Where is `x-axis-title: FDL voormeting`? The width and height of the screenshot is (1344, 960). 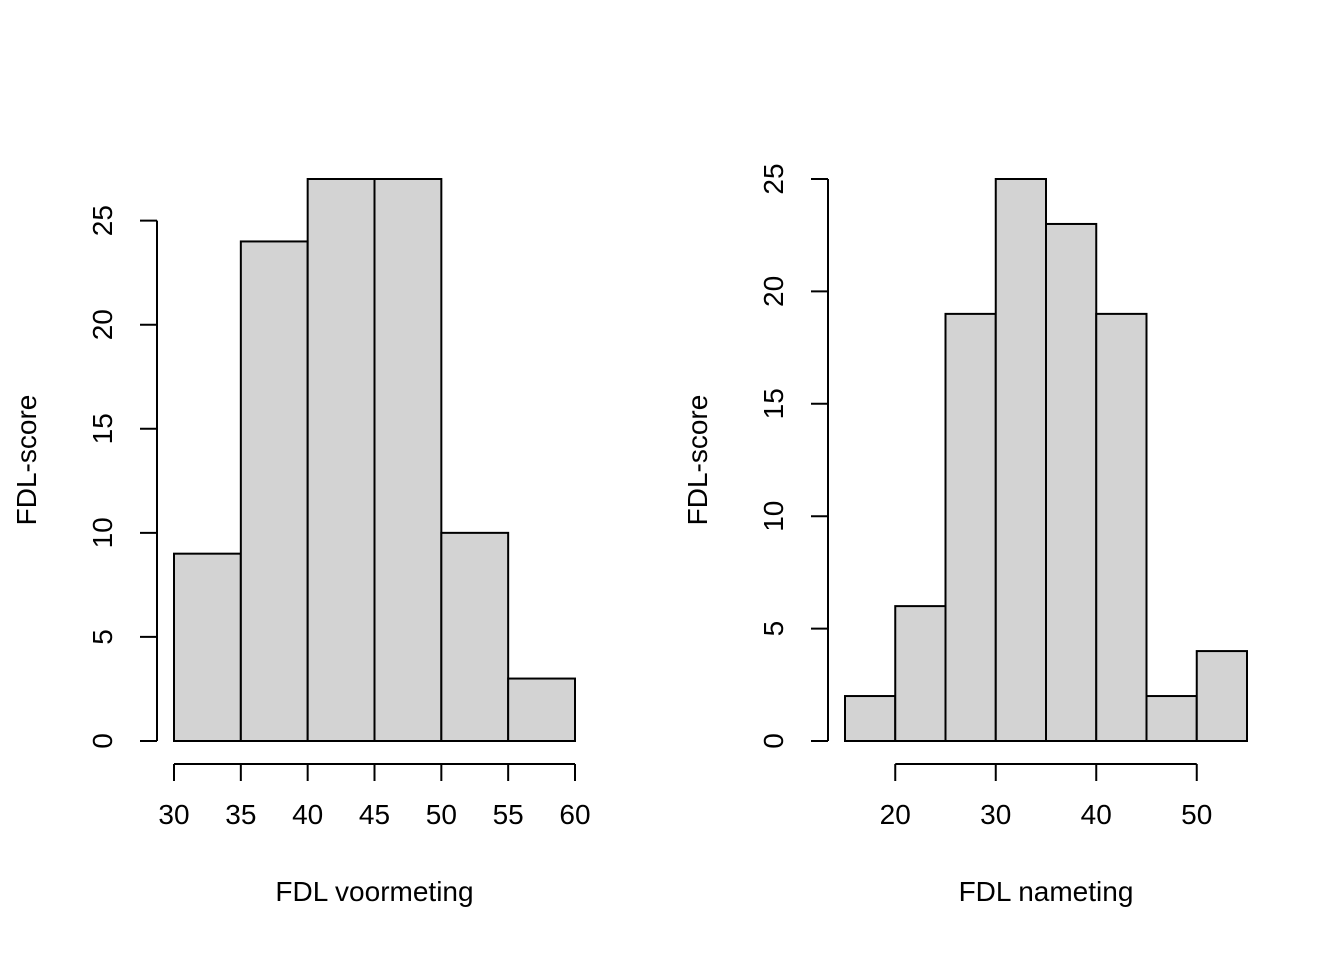 x-axis-title: FDL voormeting is located at coordinates (374, 891).